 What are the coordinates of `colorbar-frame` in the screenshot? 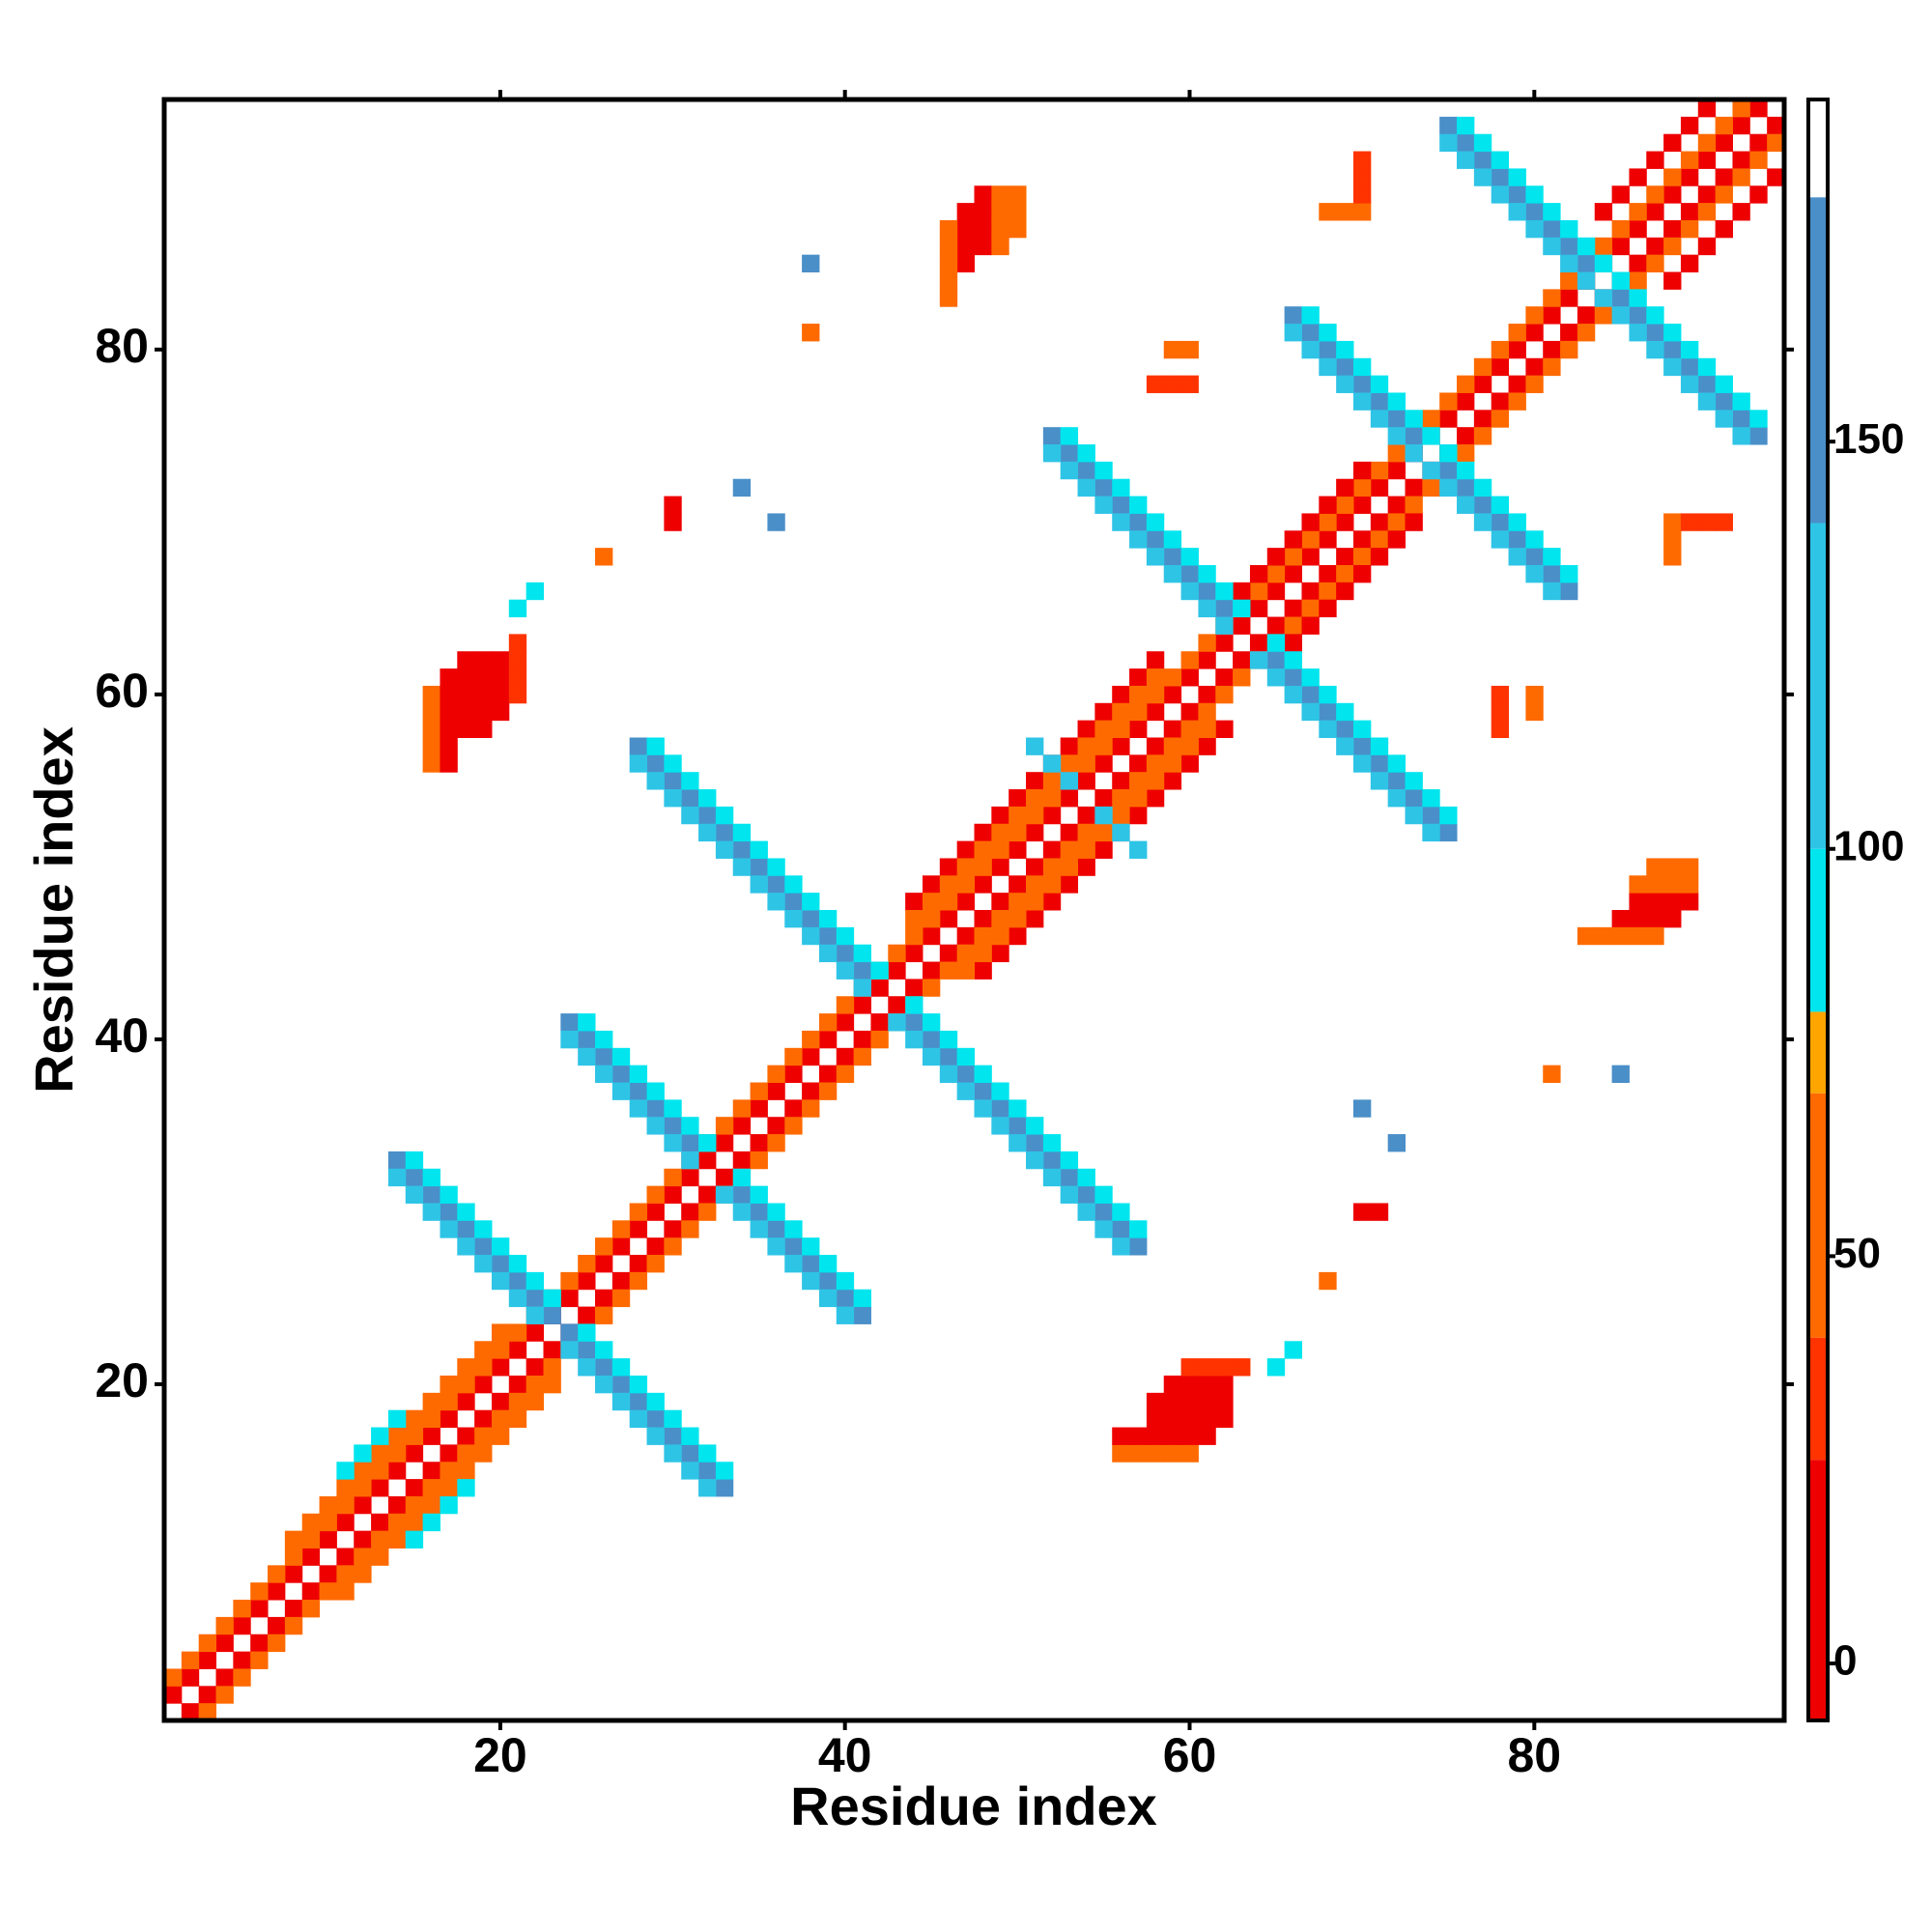 It's located at (1818, 910).